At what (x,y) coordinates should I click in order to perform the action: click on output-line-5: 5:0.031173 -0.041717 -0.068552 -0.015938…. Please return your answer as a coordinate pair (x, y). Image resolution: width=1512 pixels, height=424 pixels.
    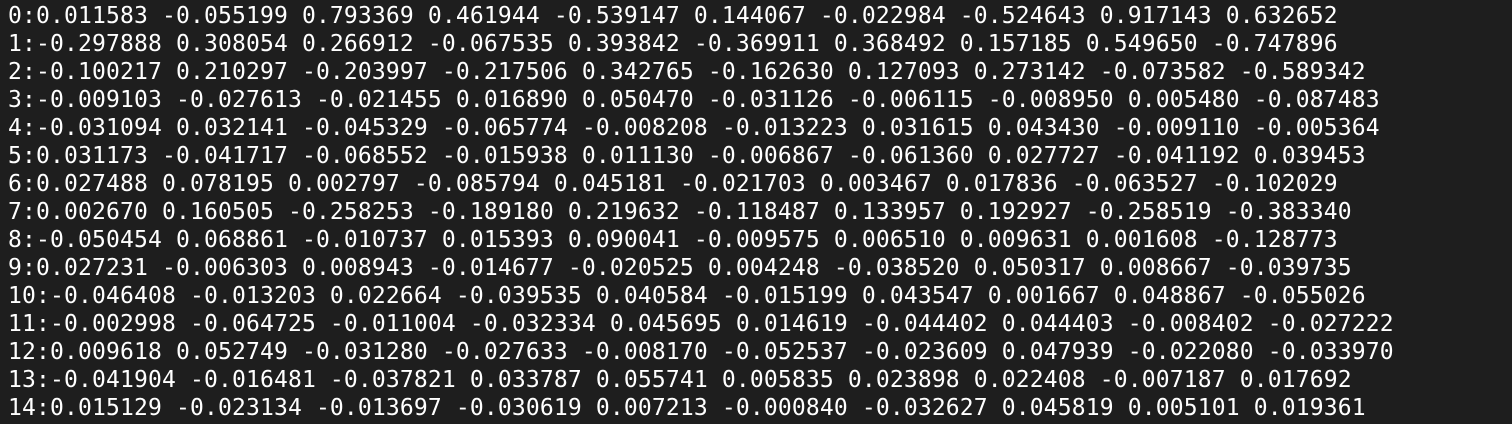
    Looking at the image, I should click on (687, 156).